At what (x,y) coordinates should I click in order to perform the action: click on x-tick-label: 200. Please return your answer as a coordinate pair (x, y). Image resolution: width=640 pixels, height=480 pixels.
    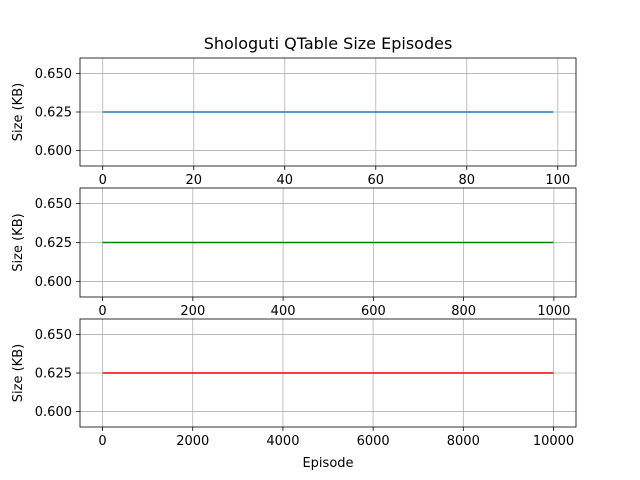
    Looking at the image, I should click on (192, 311).